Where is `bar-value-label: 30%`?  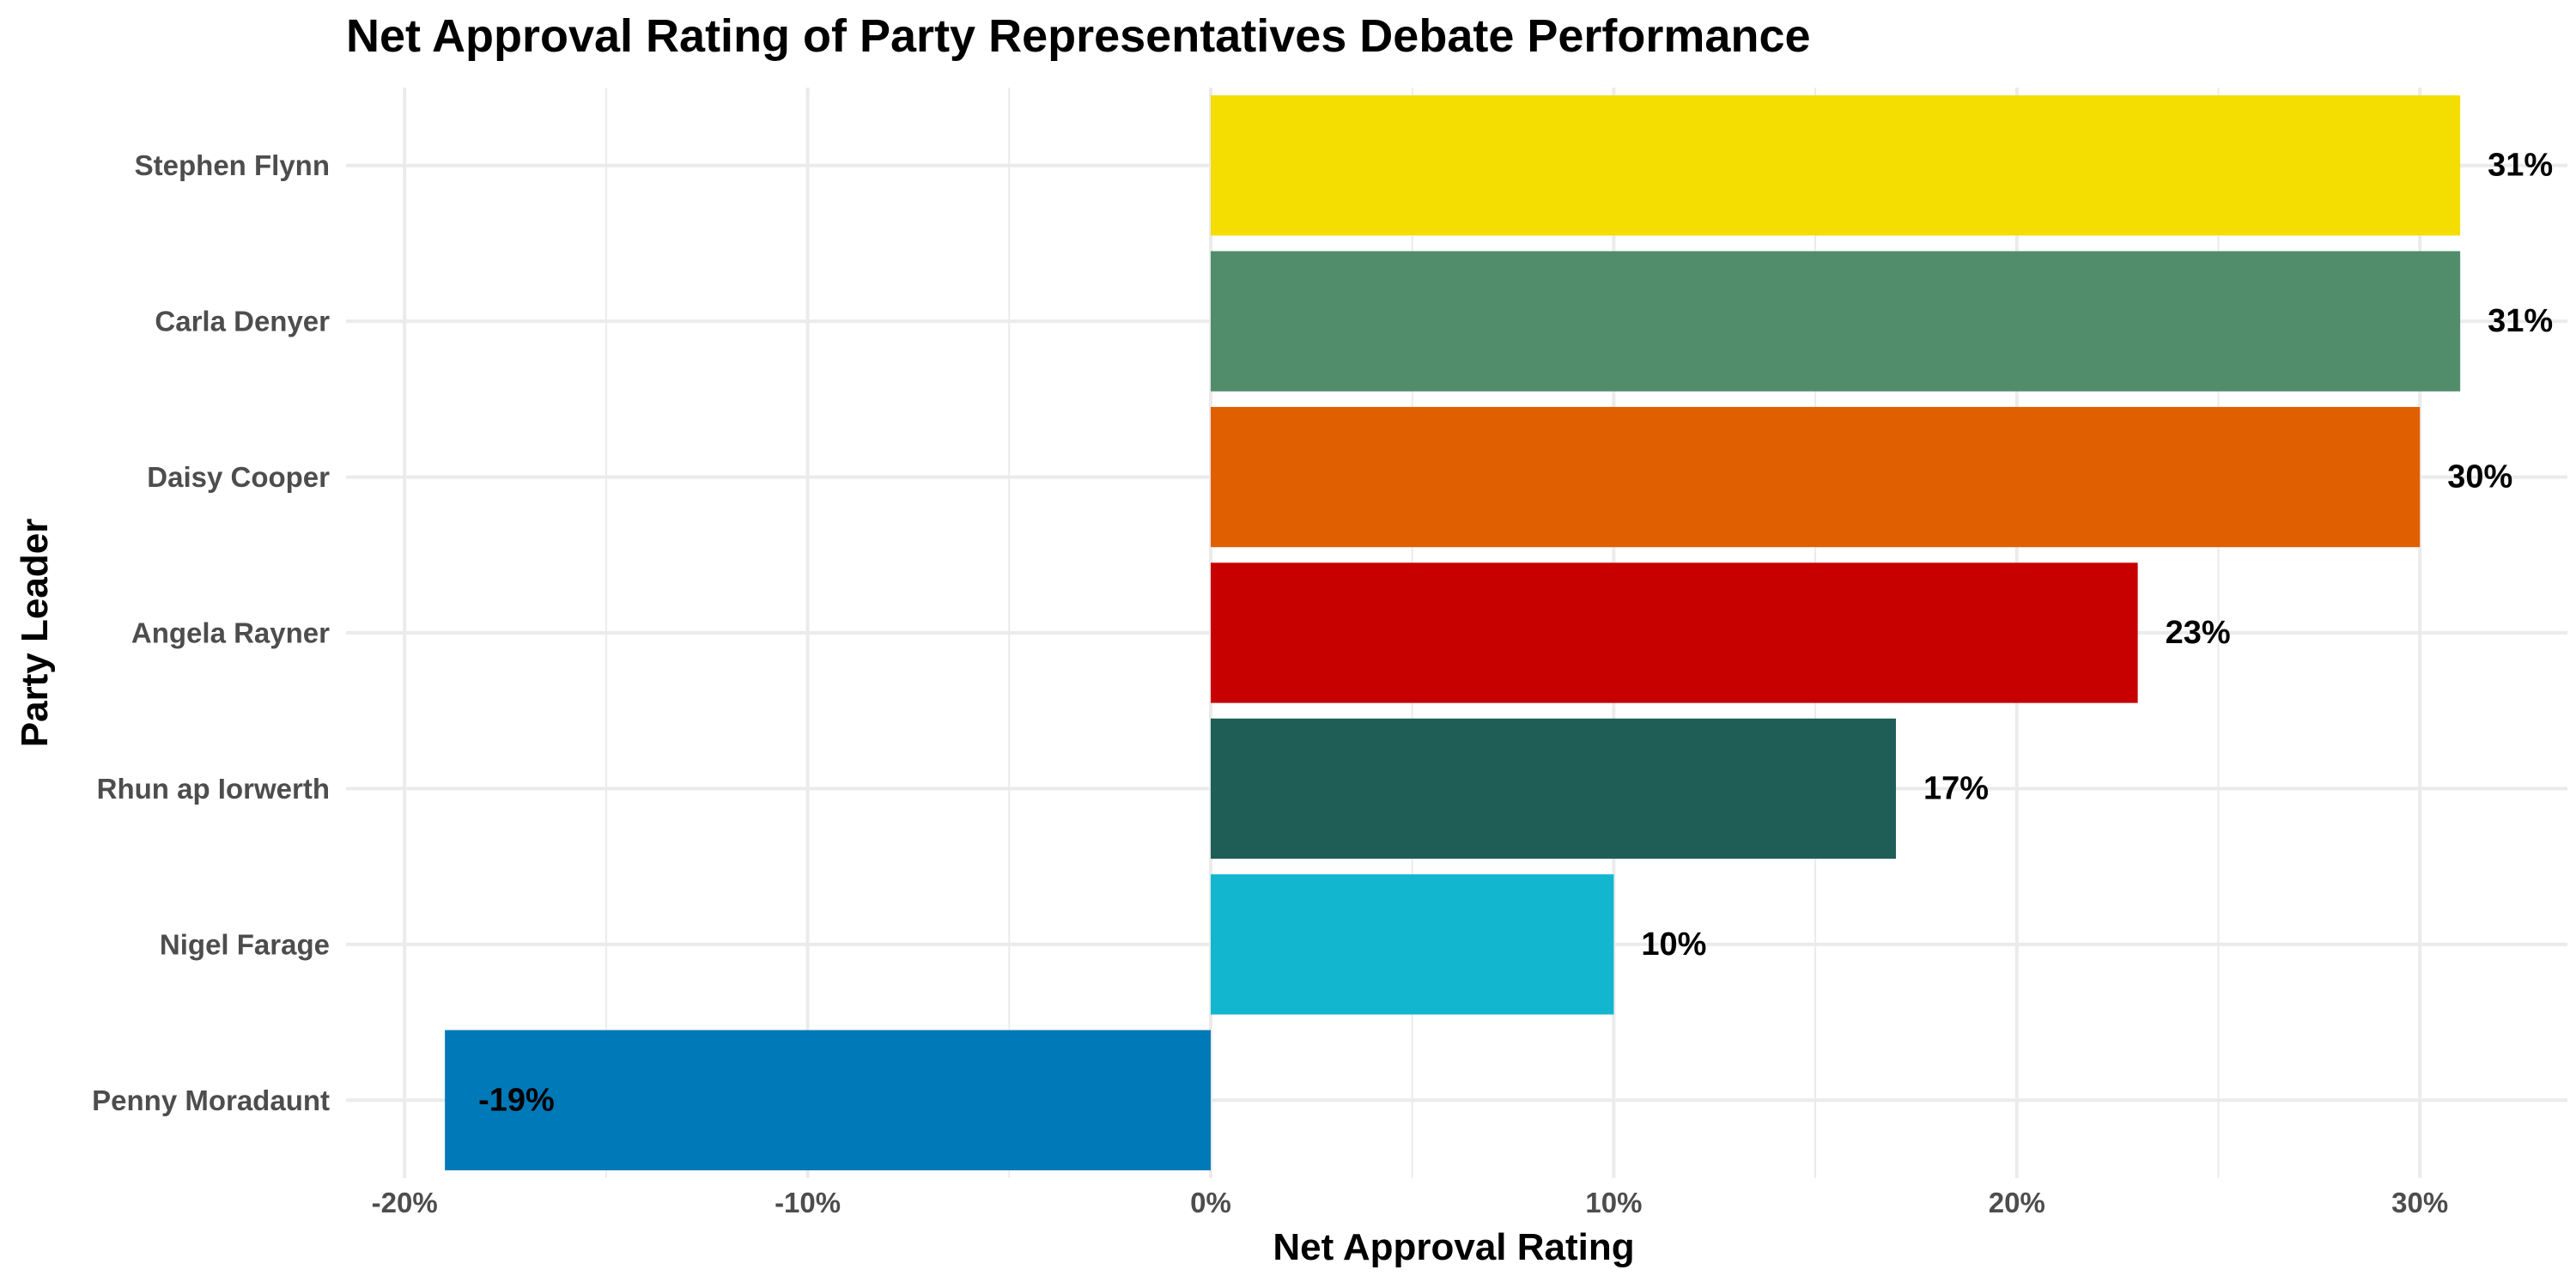 bar-value-label: 30% is located at coordinates (2479, 477).